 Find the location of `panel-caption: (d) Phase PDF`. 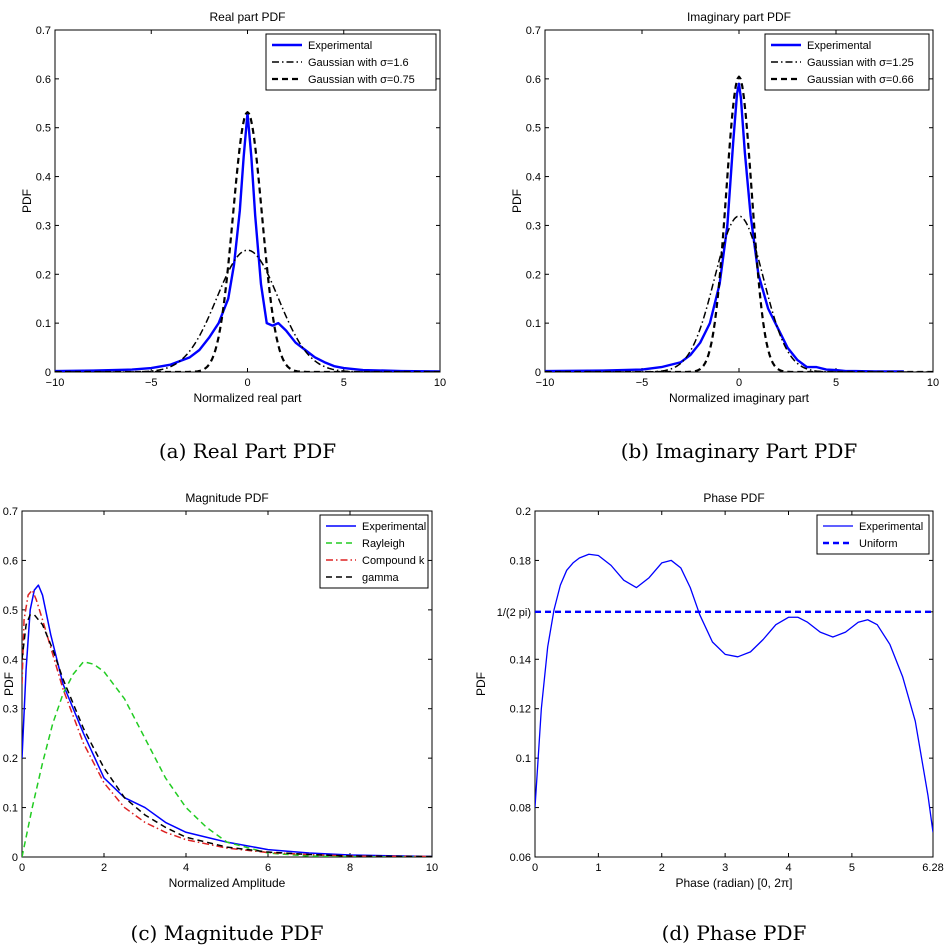

panel-caption: (d) Phase PDF is located at coordinates (734, 933).